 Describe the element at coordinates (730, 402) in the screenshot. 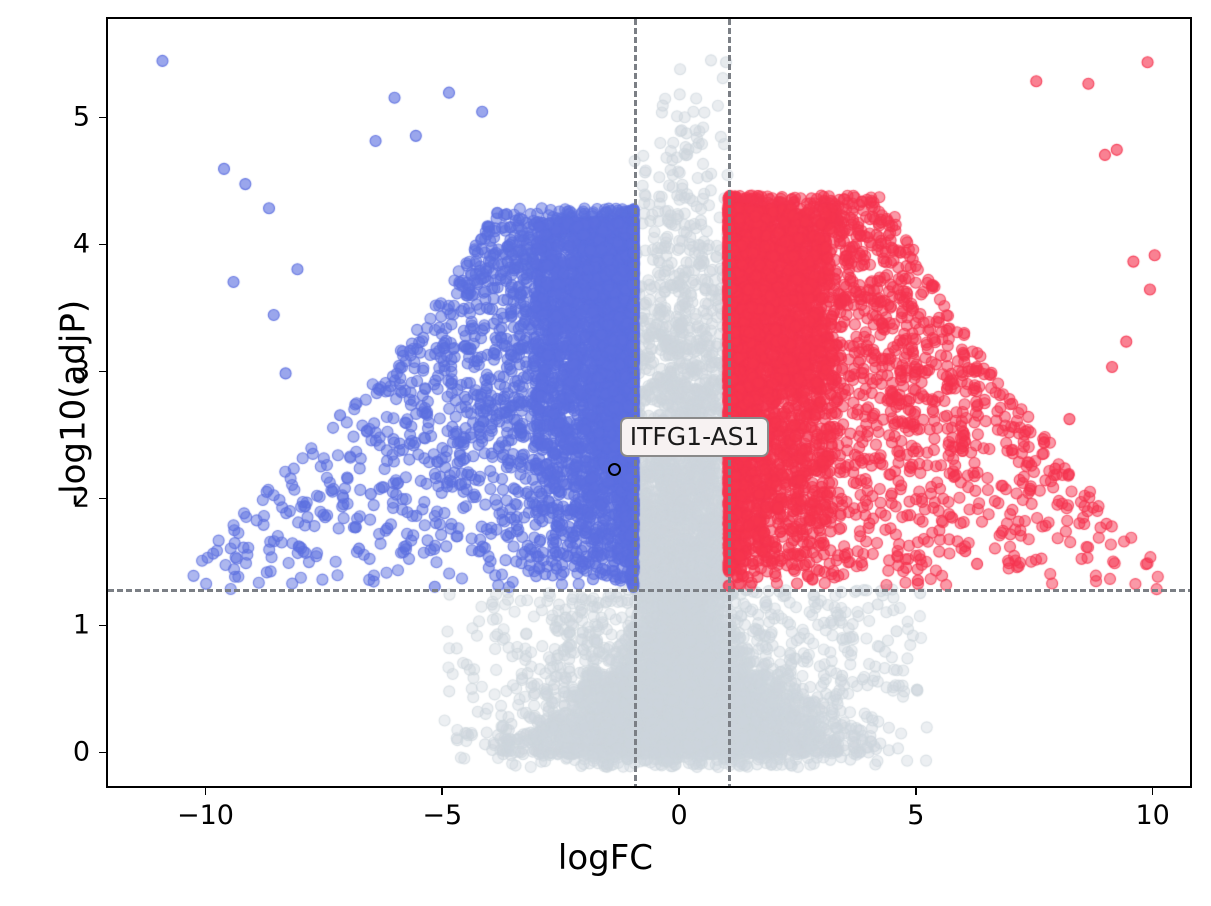

I see `logfc-threshold-line-positive` at that location.